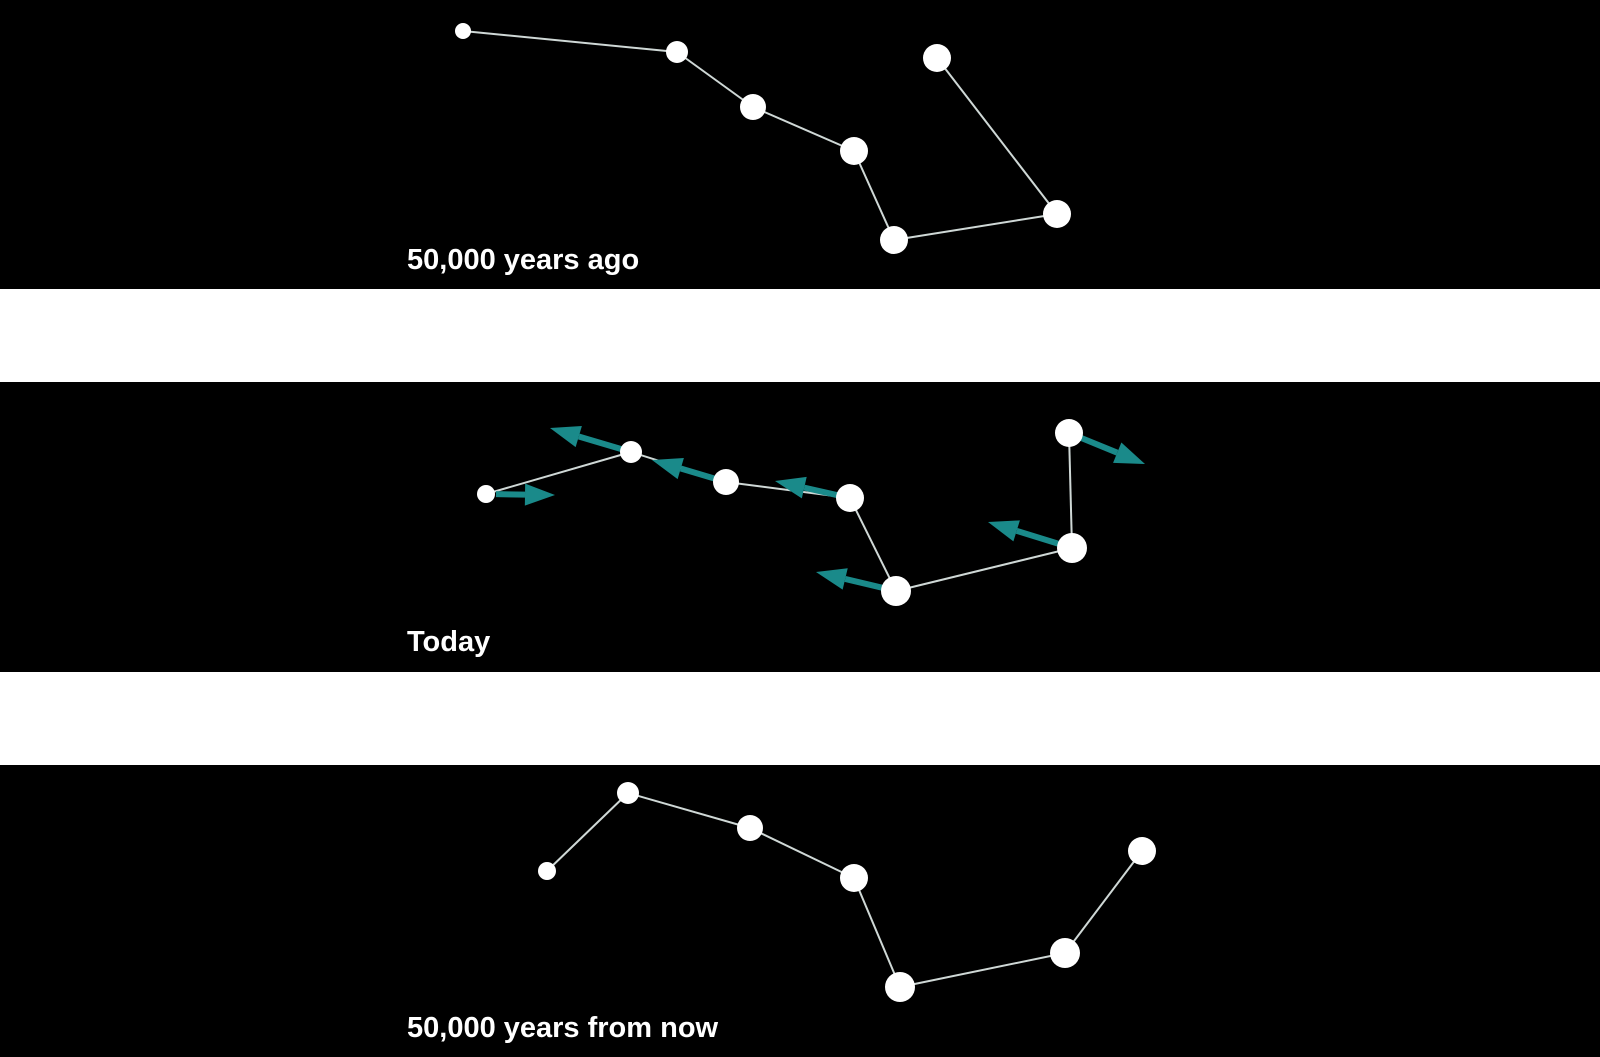 The image size is (1600, 1057). I want to click on constellation-past, so click(763, 138).